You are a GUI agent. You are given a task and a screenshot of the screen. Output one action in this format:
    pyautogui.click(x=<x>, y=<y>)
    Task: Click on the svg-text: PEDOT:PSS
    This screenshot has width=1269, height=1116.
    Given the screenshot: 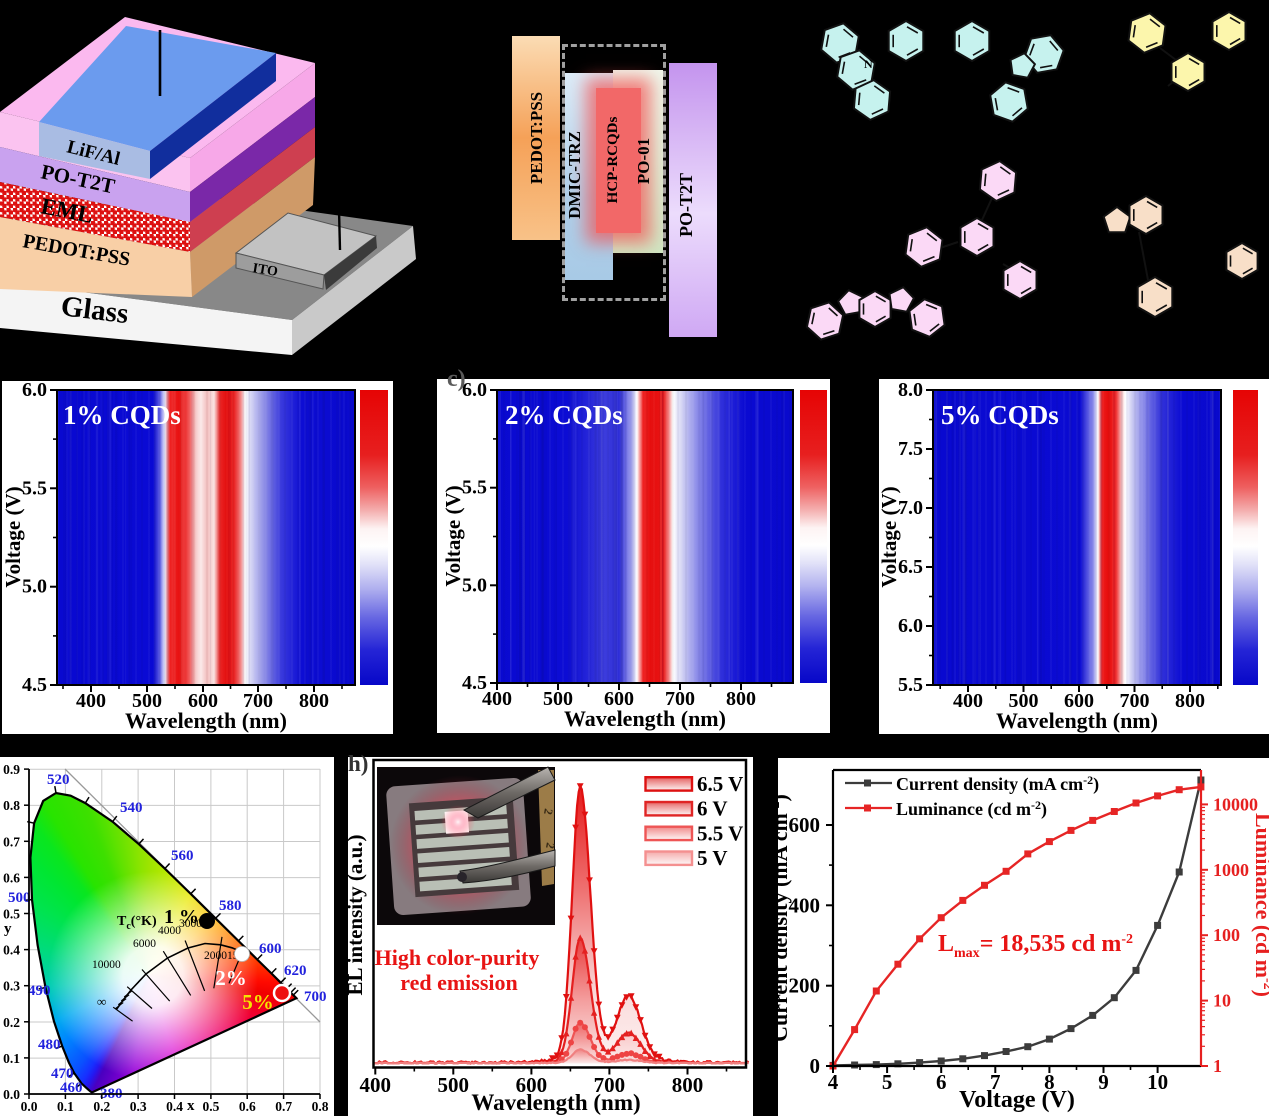 What is the action you would take?
    pyautogui.click(x=536, y=138)
    